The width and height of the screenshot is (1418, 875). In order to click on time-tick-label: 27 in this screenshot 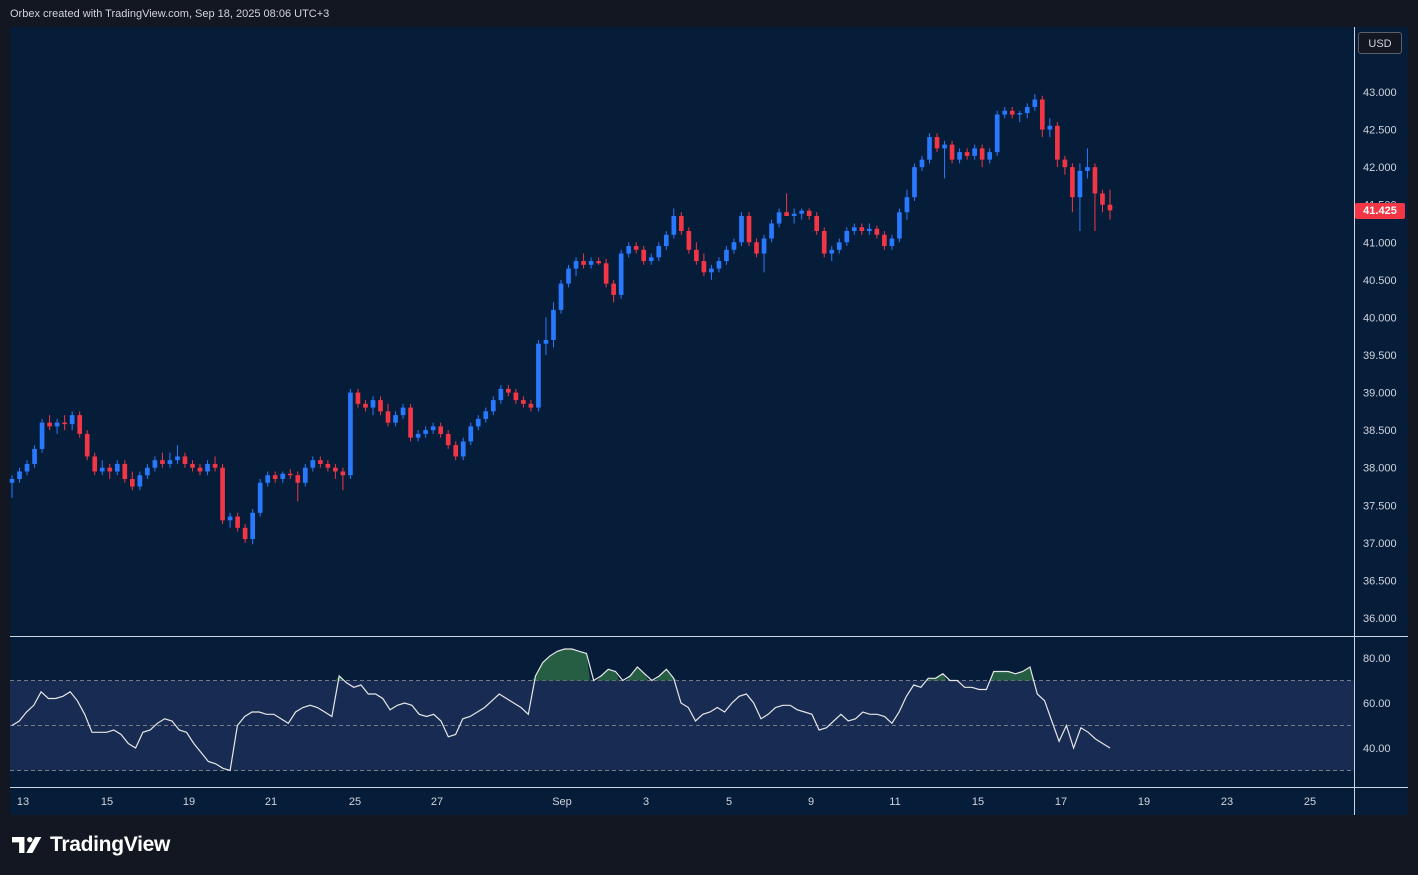, I will do `click(437, 802)`.